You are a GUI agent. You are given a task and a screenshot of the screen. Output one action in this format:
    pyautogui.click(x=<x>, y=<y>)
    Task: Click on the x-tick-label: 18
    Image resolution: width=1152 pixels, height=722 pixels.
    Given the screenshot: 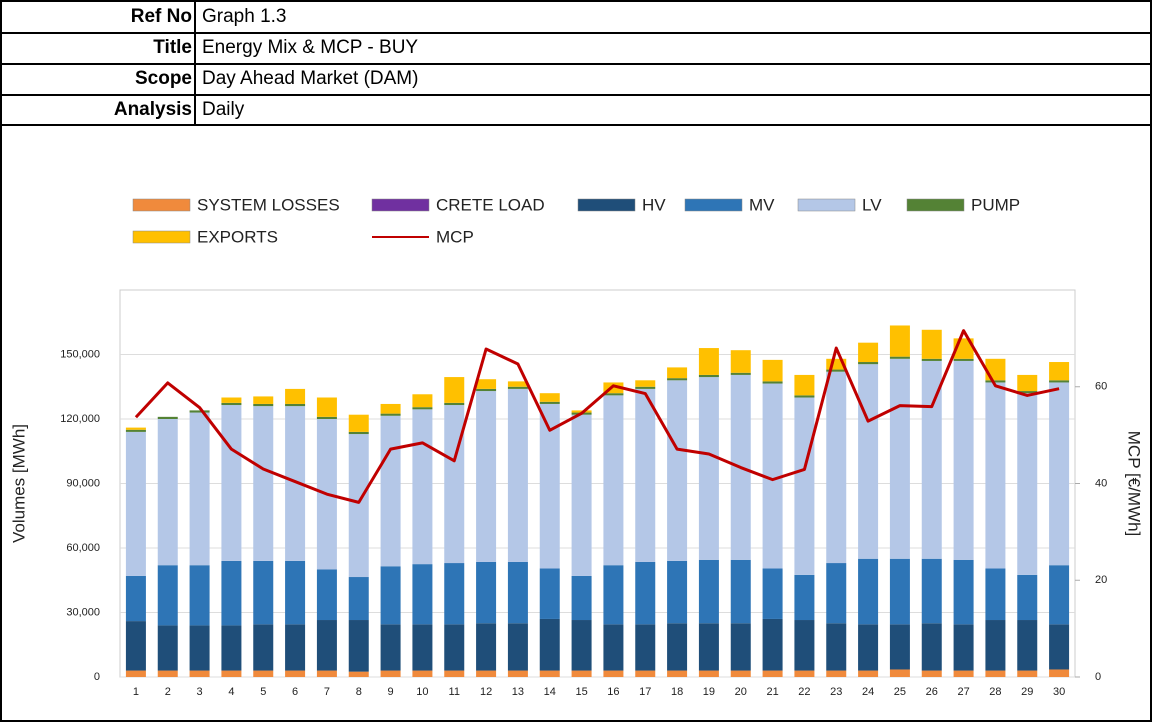 What is the action you would take?
    pyautogui.click(x=677, y=692)
    